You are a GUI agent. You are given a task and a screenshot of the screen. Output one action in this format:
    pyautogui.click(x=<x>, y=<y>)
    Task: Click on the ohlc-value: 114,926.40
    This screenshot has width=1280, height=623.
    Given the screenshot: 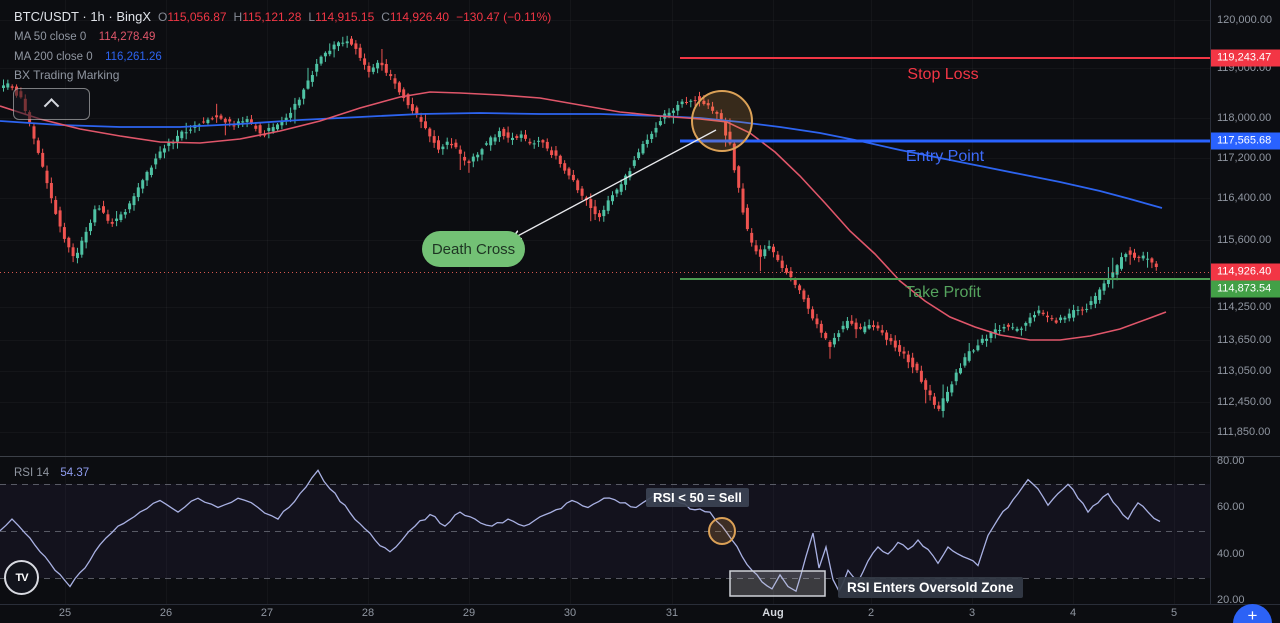 What is the action you would take?
    pyautogui.click(x=419, y=17)
    